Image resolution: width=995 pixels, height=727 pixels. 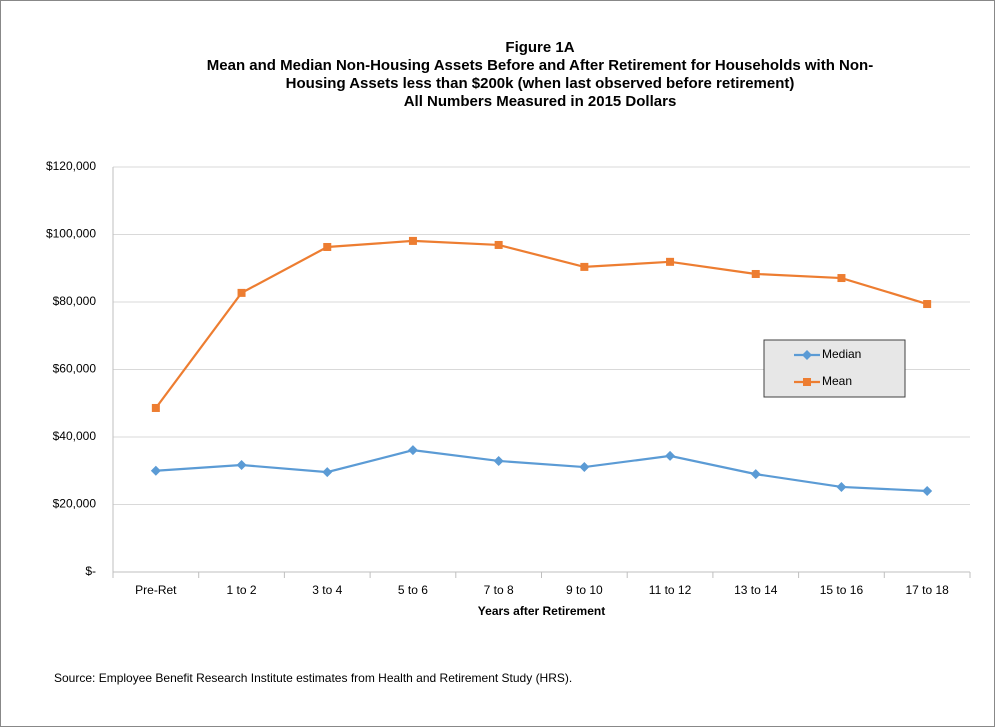 What do you see at coordinates (842, 590) in the screenshot?
I see `x-tick-label: 15 to 16` at bounding box center [842, 590].